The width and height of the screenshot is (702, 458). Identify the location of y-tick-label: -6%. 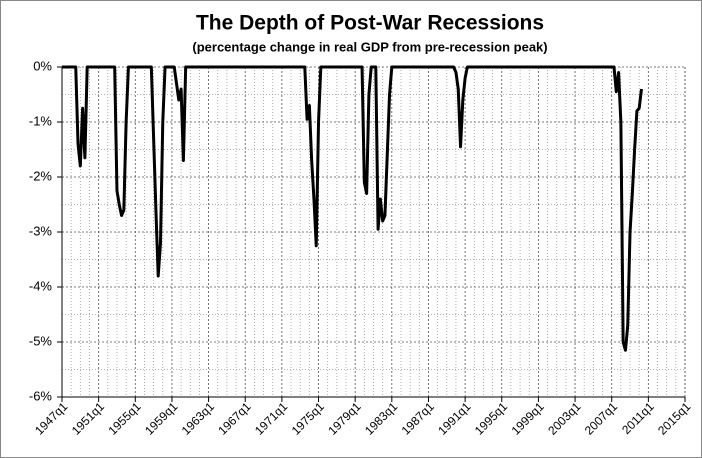
(41, 395).